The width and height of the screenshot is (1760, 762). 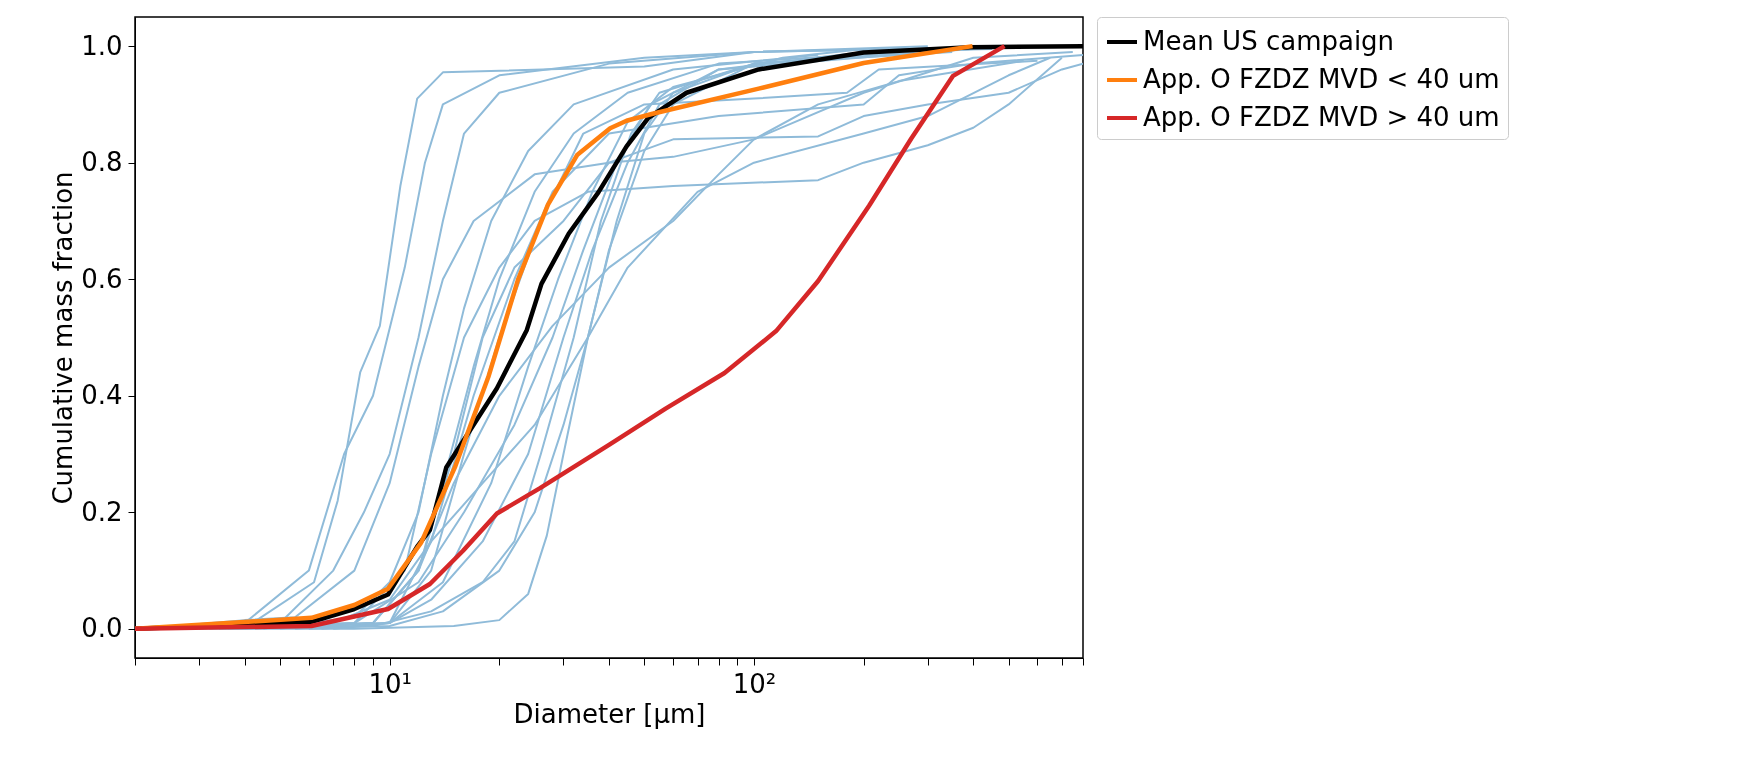 What do you see at coordinates (102, 162) in the screenshot?
I see `y-tick-label: 0.8` at bounding box center [102, 162].